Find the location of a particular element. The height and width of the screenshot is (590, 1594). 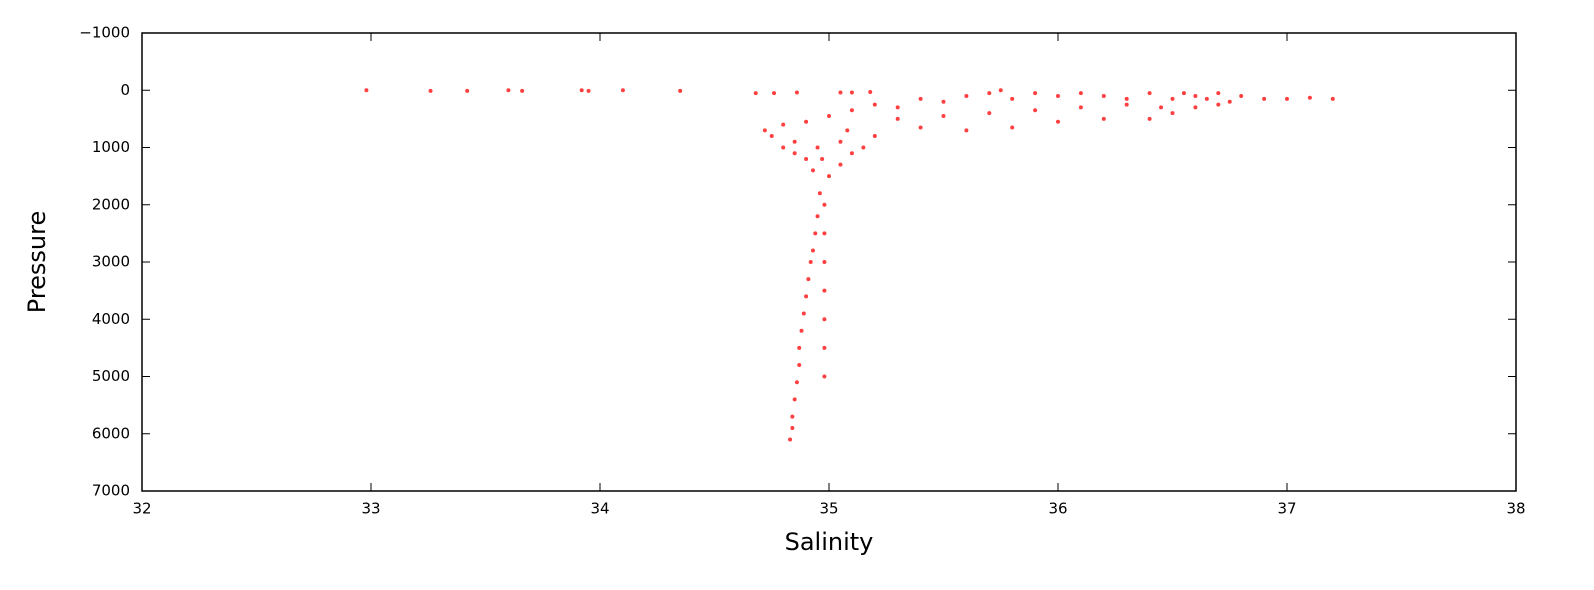

x-tick-label: 35 is located at coordinates (828, 509).